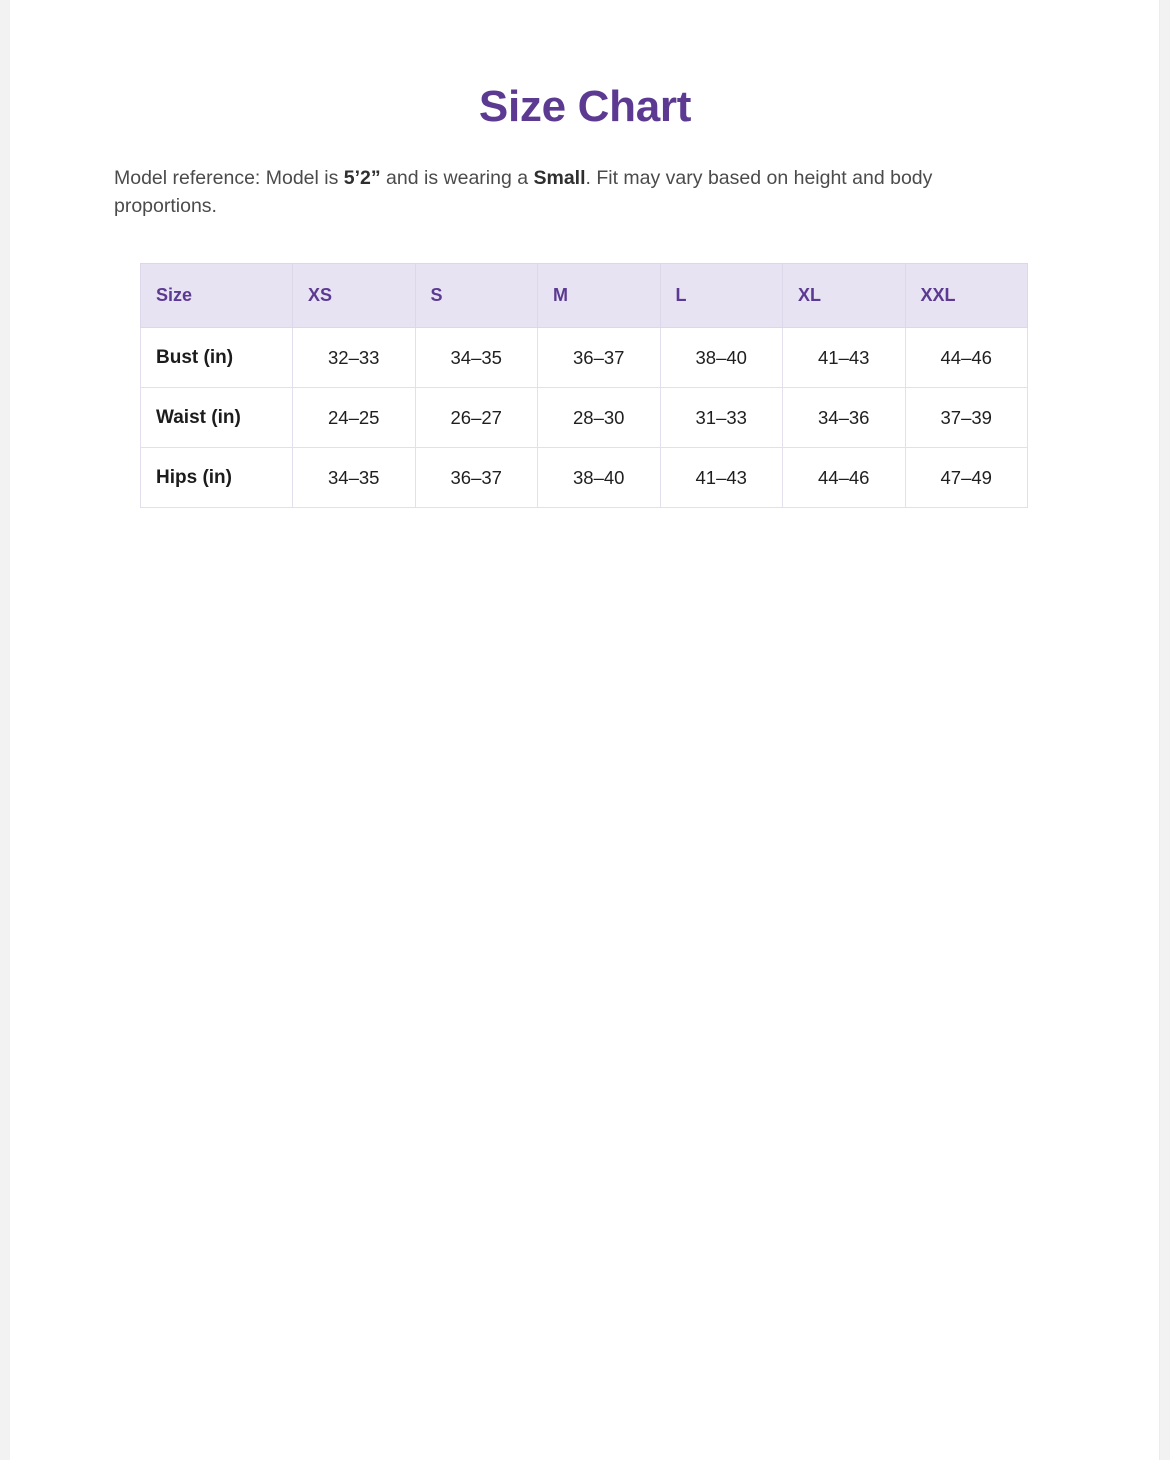  Describe the element at coordinates (844, 295) in the screenshot. I see `column-header-xl: XL` at that location.